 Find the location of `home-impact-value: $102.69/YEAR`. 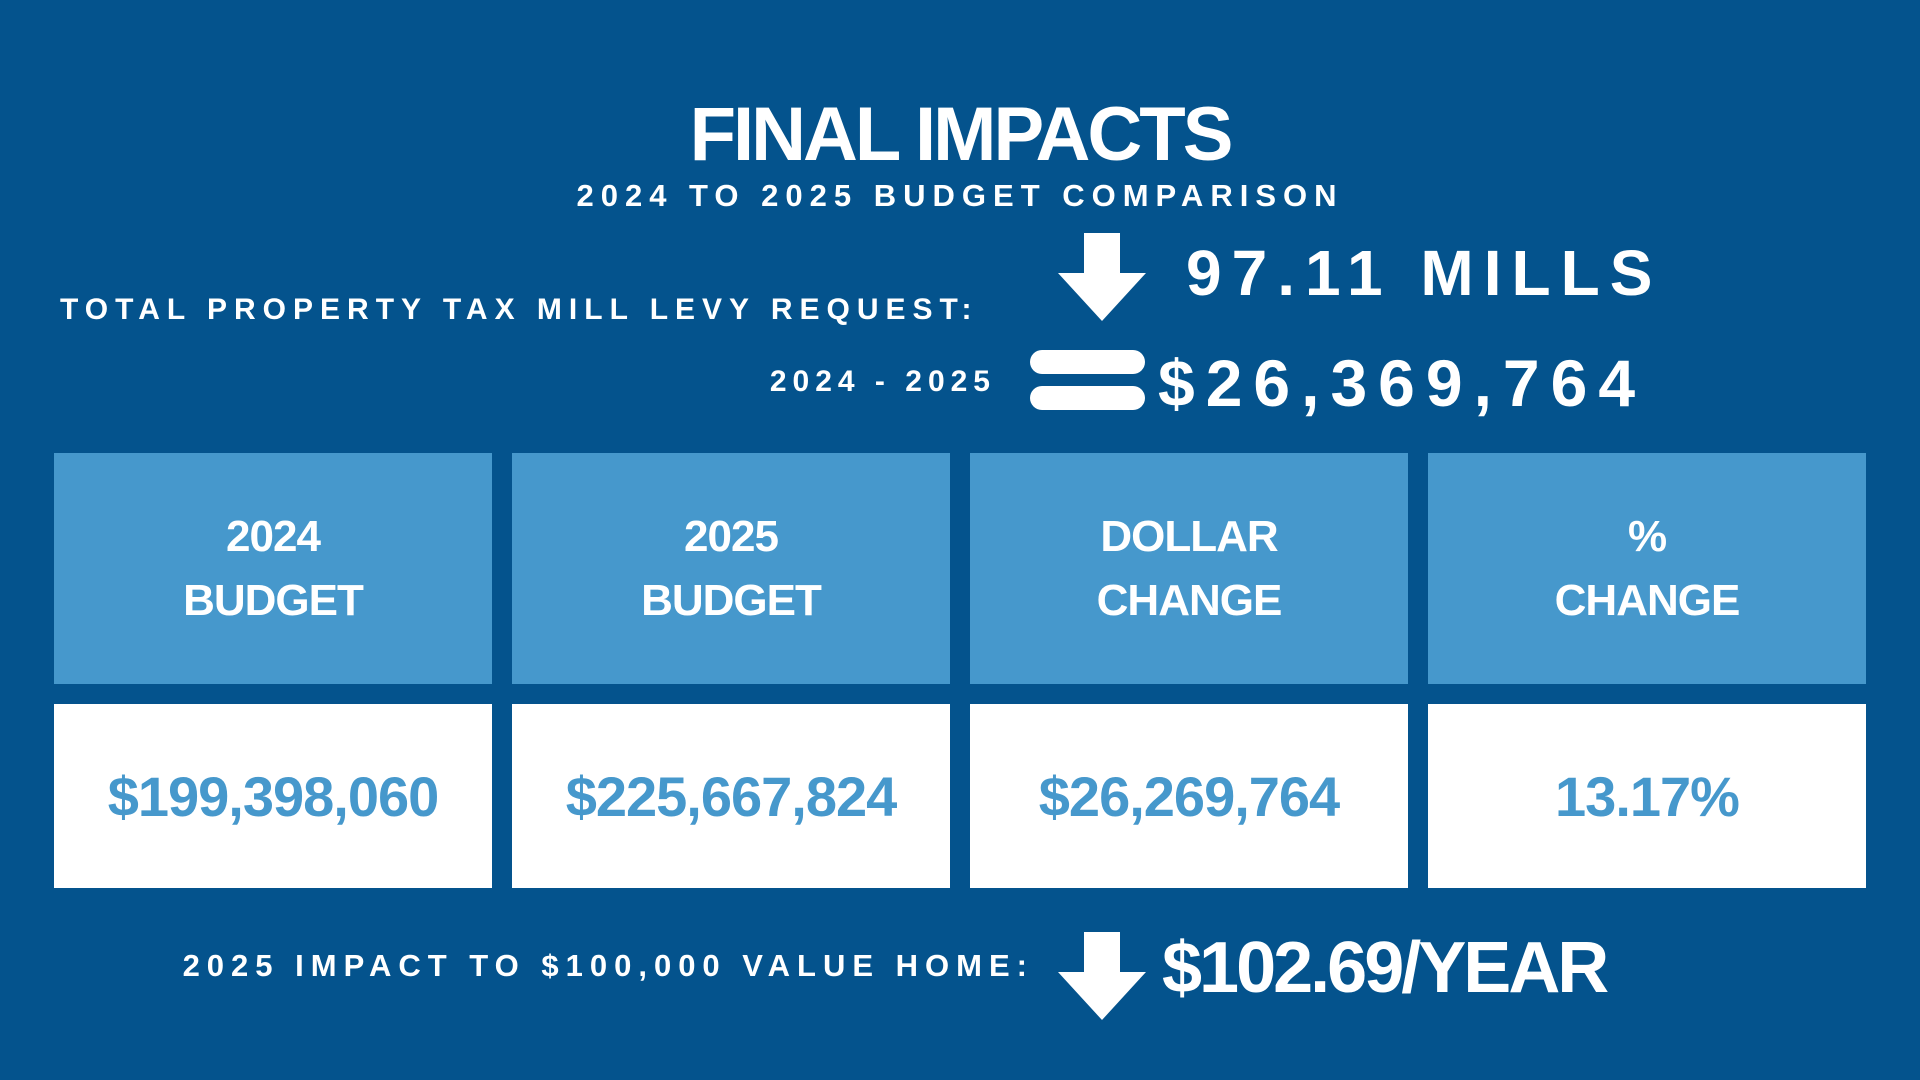

home-impact-value: $102.69/YEAR is located at coordinates (1385, 968).